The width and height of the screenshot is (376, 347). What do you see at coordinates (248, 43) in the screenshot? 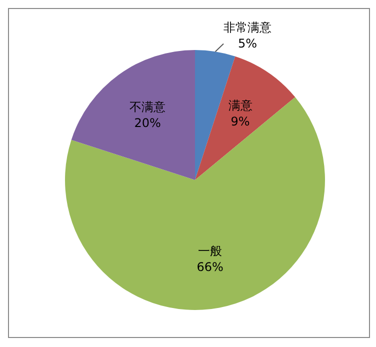
I see `data-label: 5%` at bounding box center [248, 43].